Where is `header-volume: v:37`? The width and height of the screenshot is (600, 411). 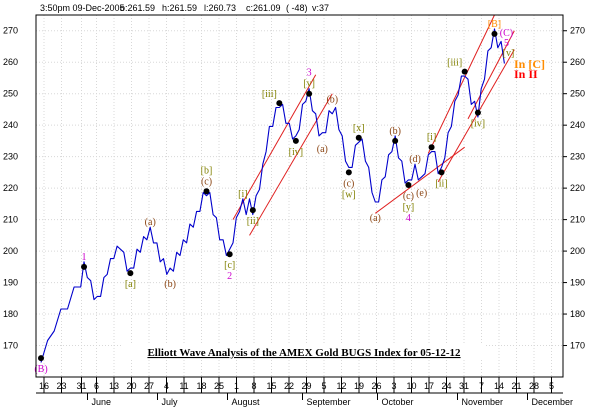
header-volume: v:37 is located at coordinates (320, 8).